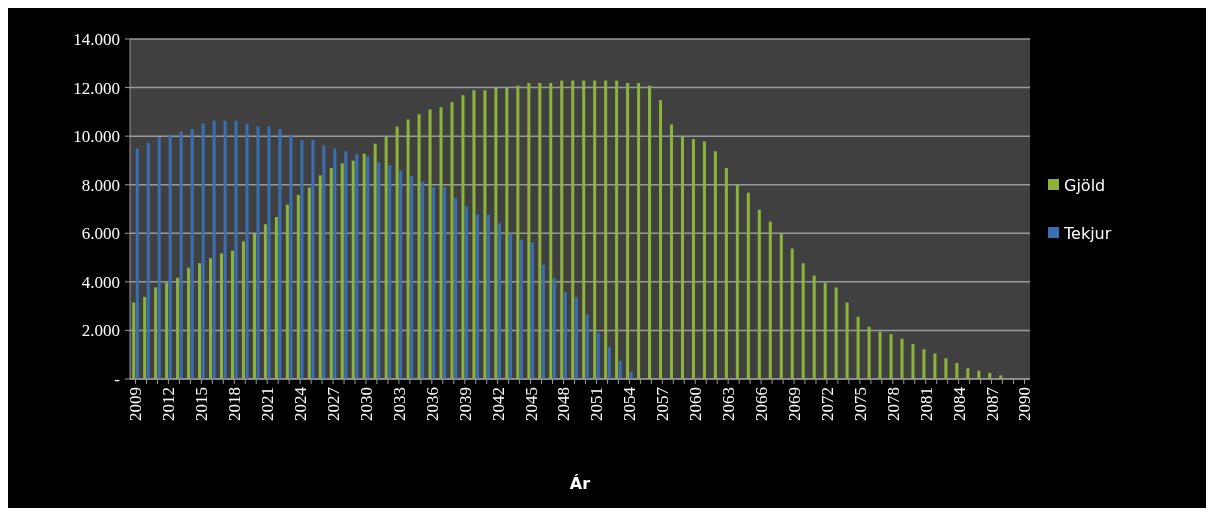 The height and width of the screenshot is (516, 1214). What do you see at coordinates (100, 282) in the screenshot?
I see `y-tick-label: 4.000` at bounding box center [100, 282].